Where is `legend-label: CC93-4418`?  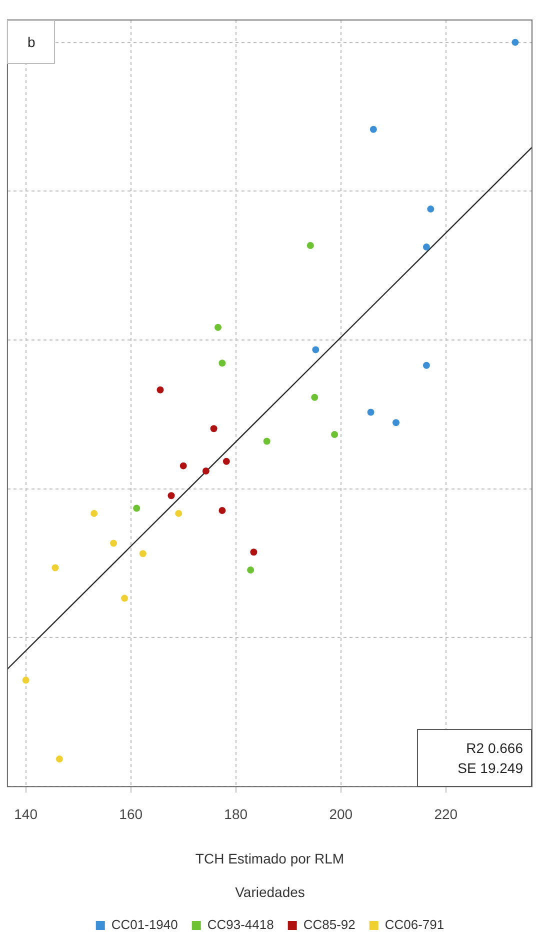 legend-label: CC93-4418 is located at coordinates (240, 924).